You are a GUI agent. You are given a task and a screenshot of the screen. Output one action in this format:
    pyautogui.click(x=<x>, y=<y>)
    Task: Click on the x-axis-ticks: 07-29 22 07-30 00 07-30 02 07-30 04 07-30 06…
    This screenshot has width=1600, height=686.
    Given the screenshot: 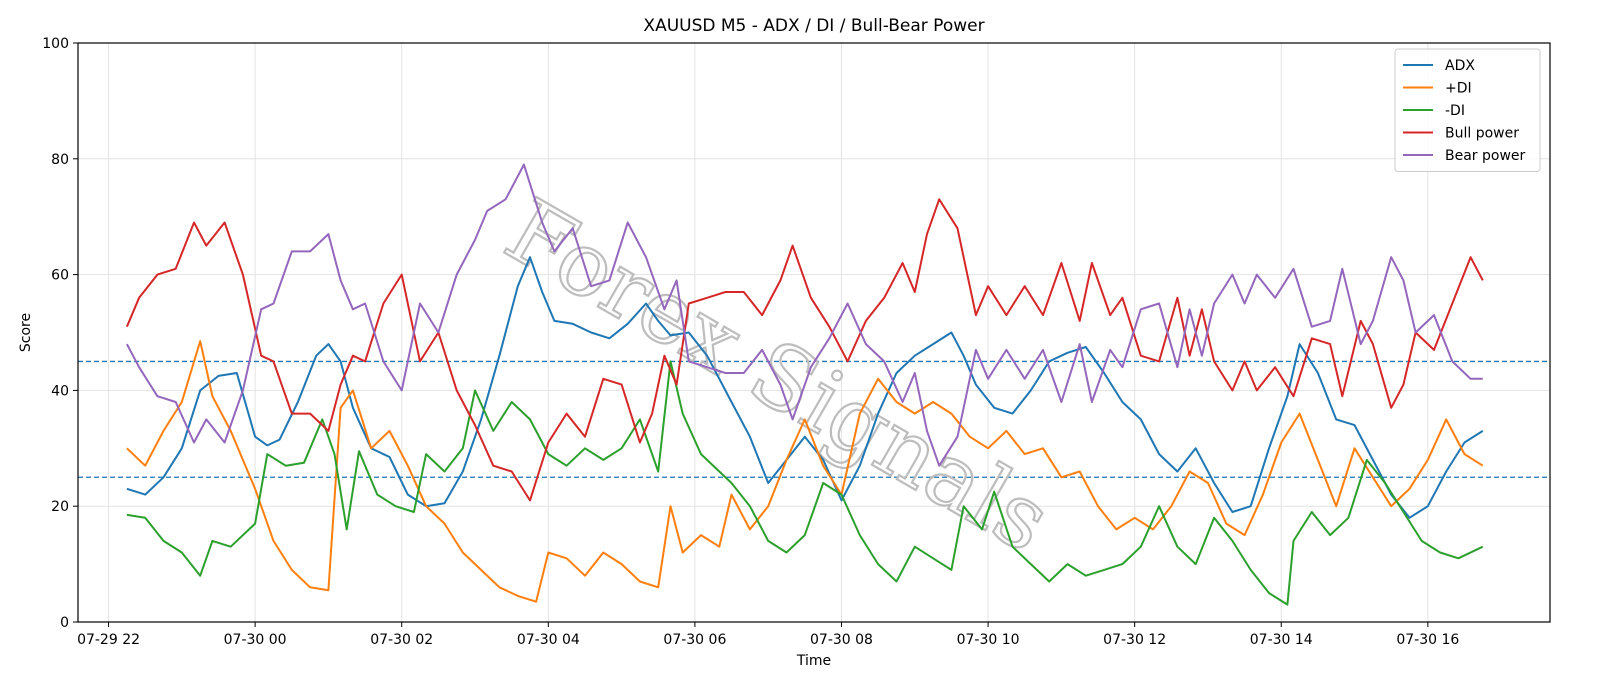 What is the action you would take?
    pyautogui.click(x=768, y=635)
    